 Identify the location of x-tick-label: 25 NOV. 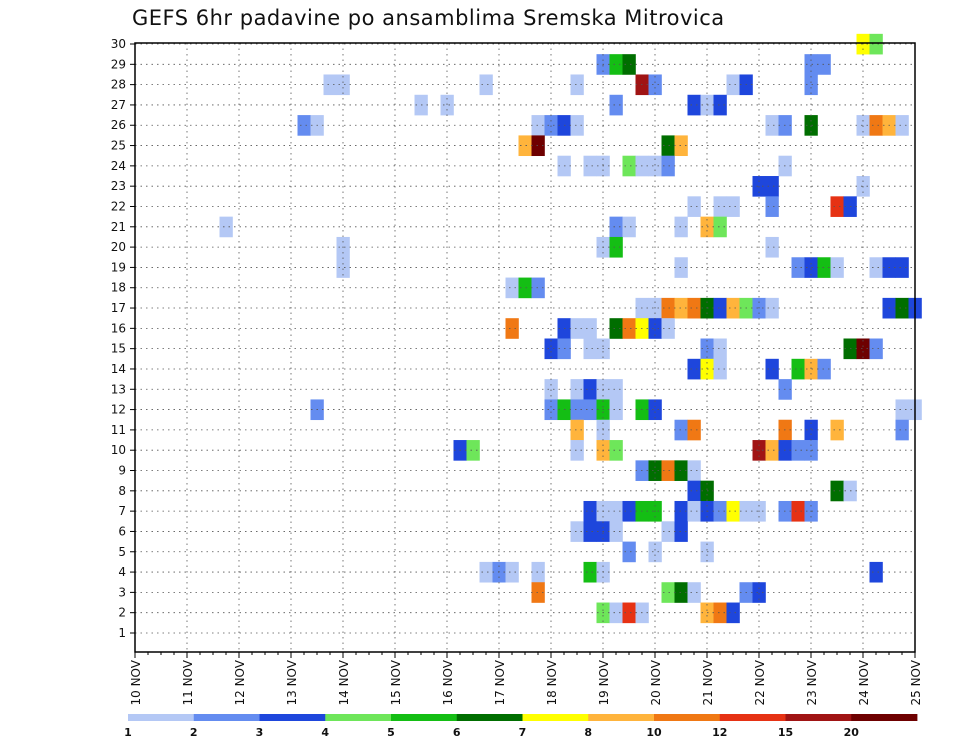
(916, 682).